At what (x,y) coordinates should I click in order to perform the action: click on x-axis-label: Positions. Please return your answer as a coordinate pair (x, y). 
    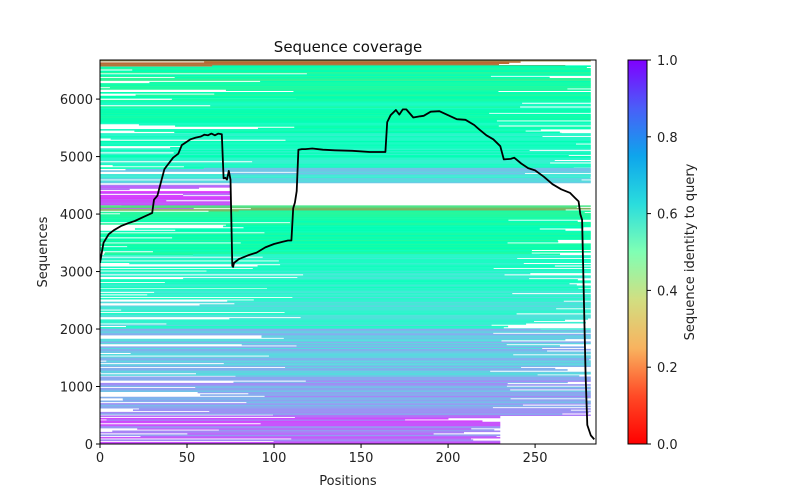
    Looking at the image, I should click on (348, 481).